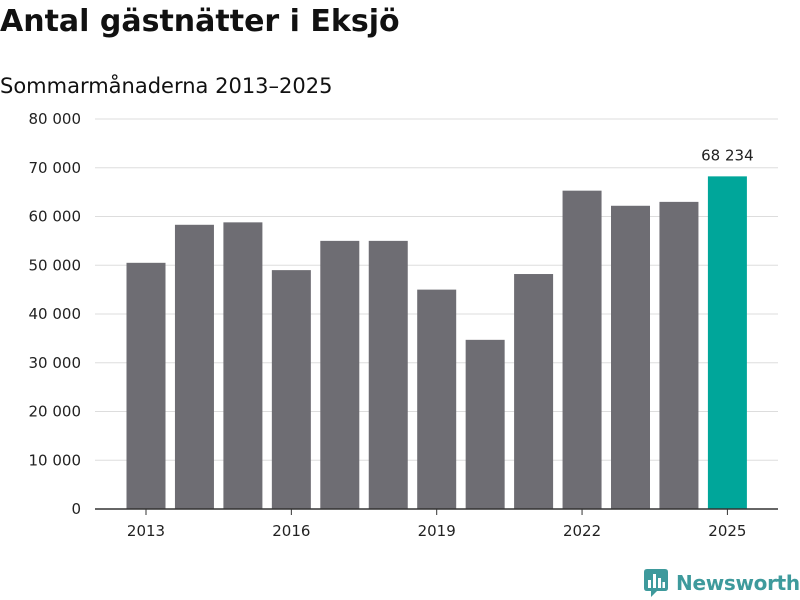  I want to click on chart-subtitle: Sommarmånaderna 2013–2025, so click(166, 86).